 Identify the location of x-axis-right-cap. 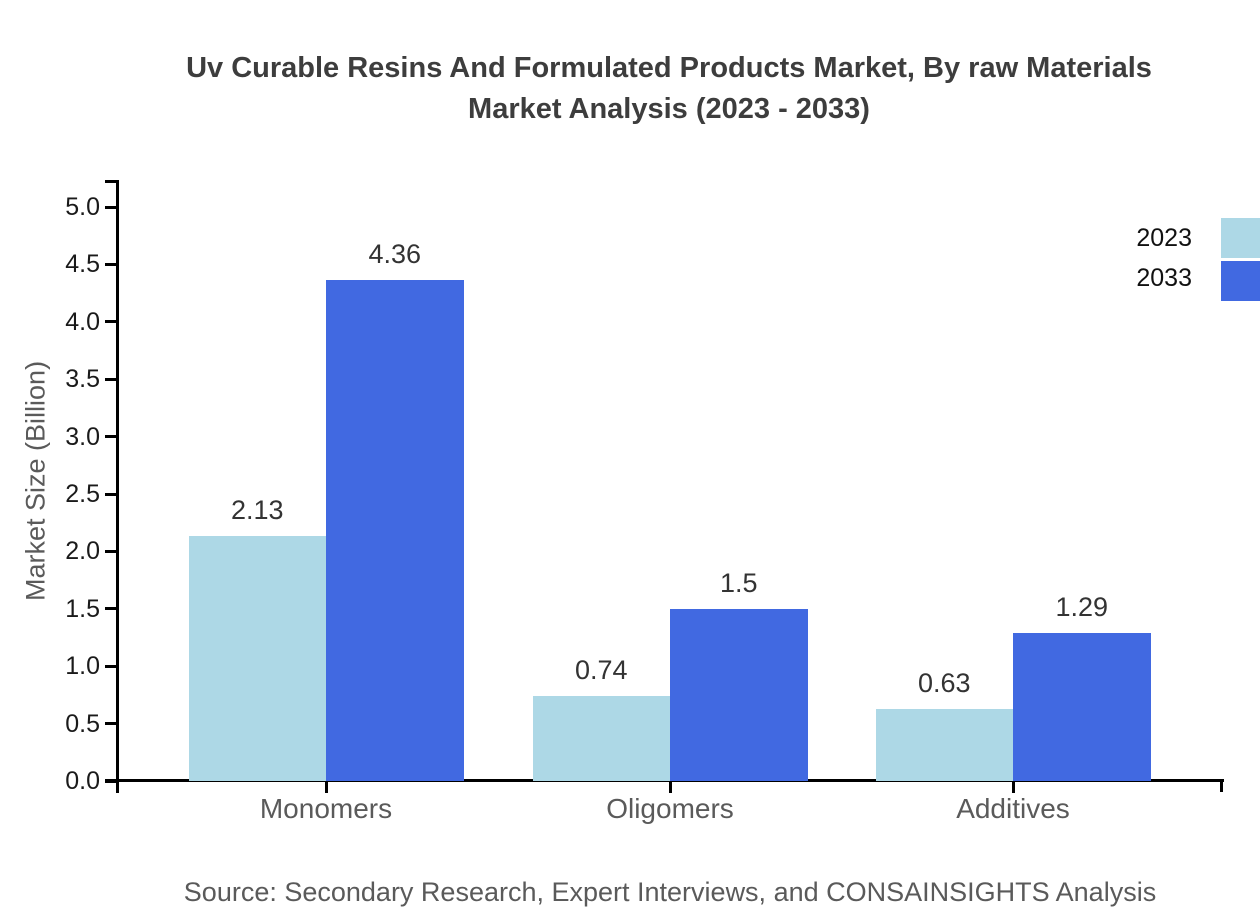
(1221, 785).